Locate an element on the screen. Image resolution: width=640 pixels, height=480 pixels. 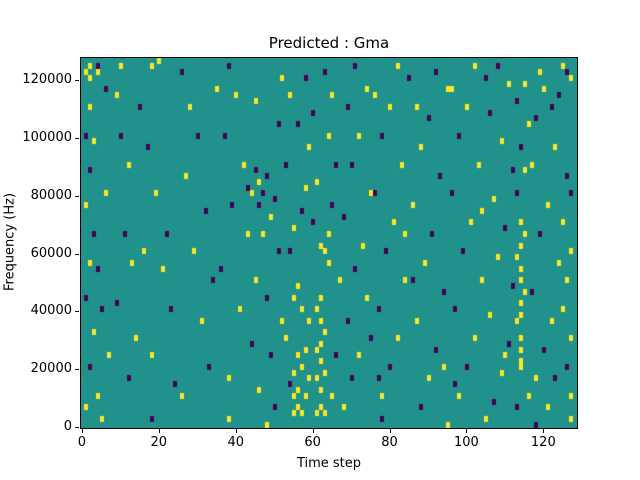
x-tick-label: 100 is located at coordinates (466, 442).